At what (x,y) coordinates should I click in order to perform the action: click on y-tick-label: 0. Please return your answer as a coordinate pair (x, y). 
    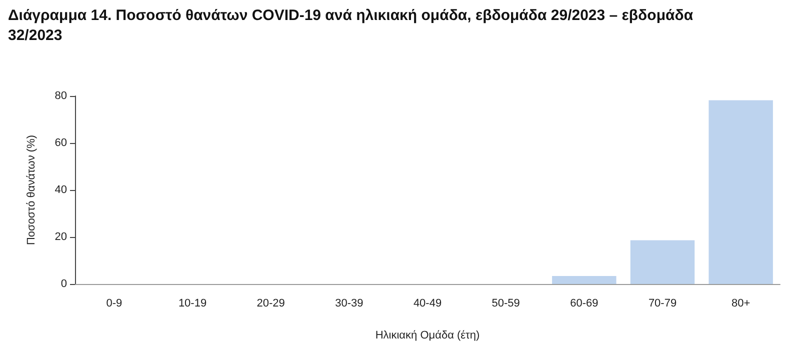
    Looking at the image, I should click on (63, 284).